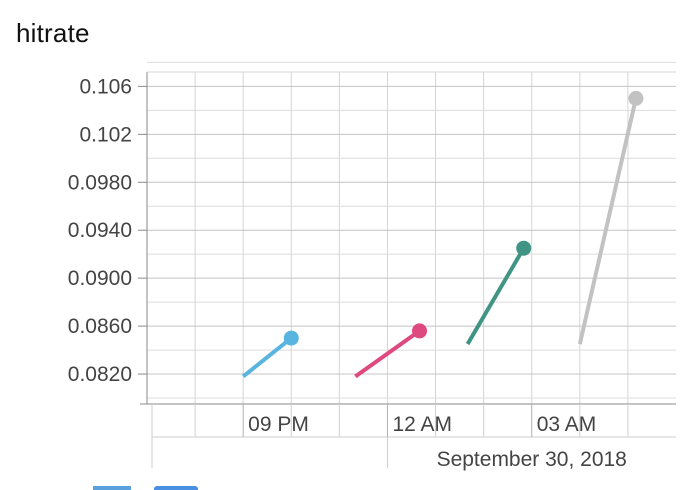  I want to click on x-tick-label: 12 AM, so click(422, 424).